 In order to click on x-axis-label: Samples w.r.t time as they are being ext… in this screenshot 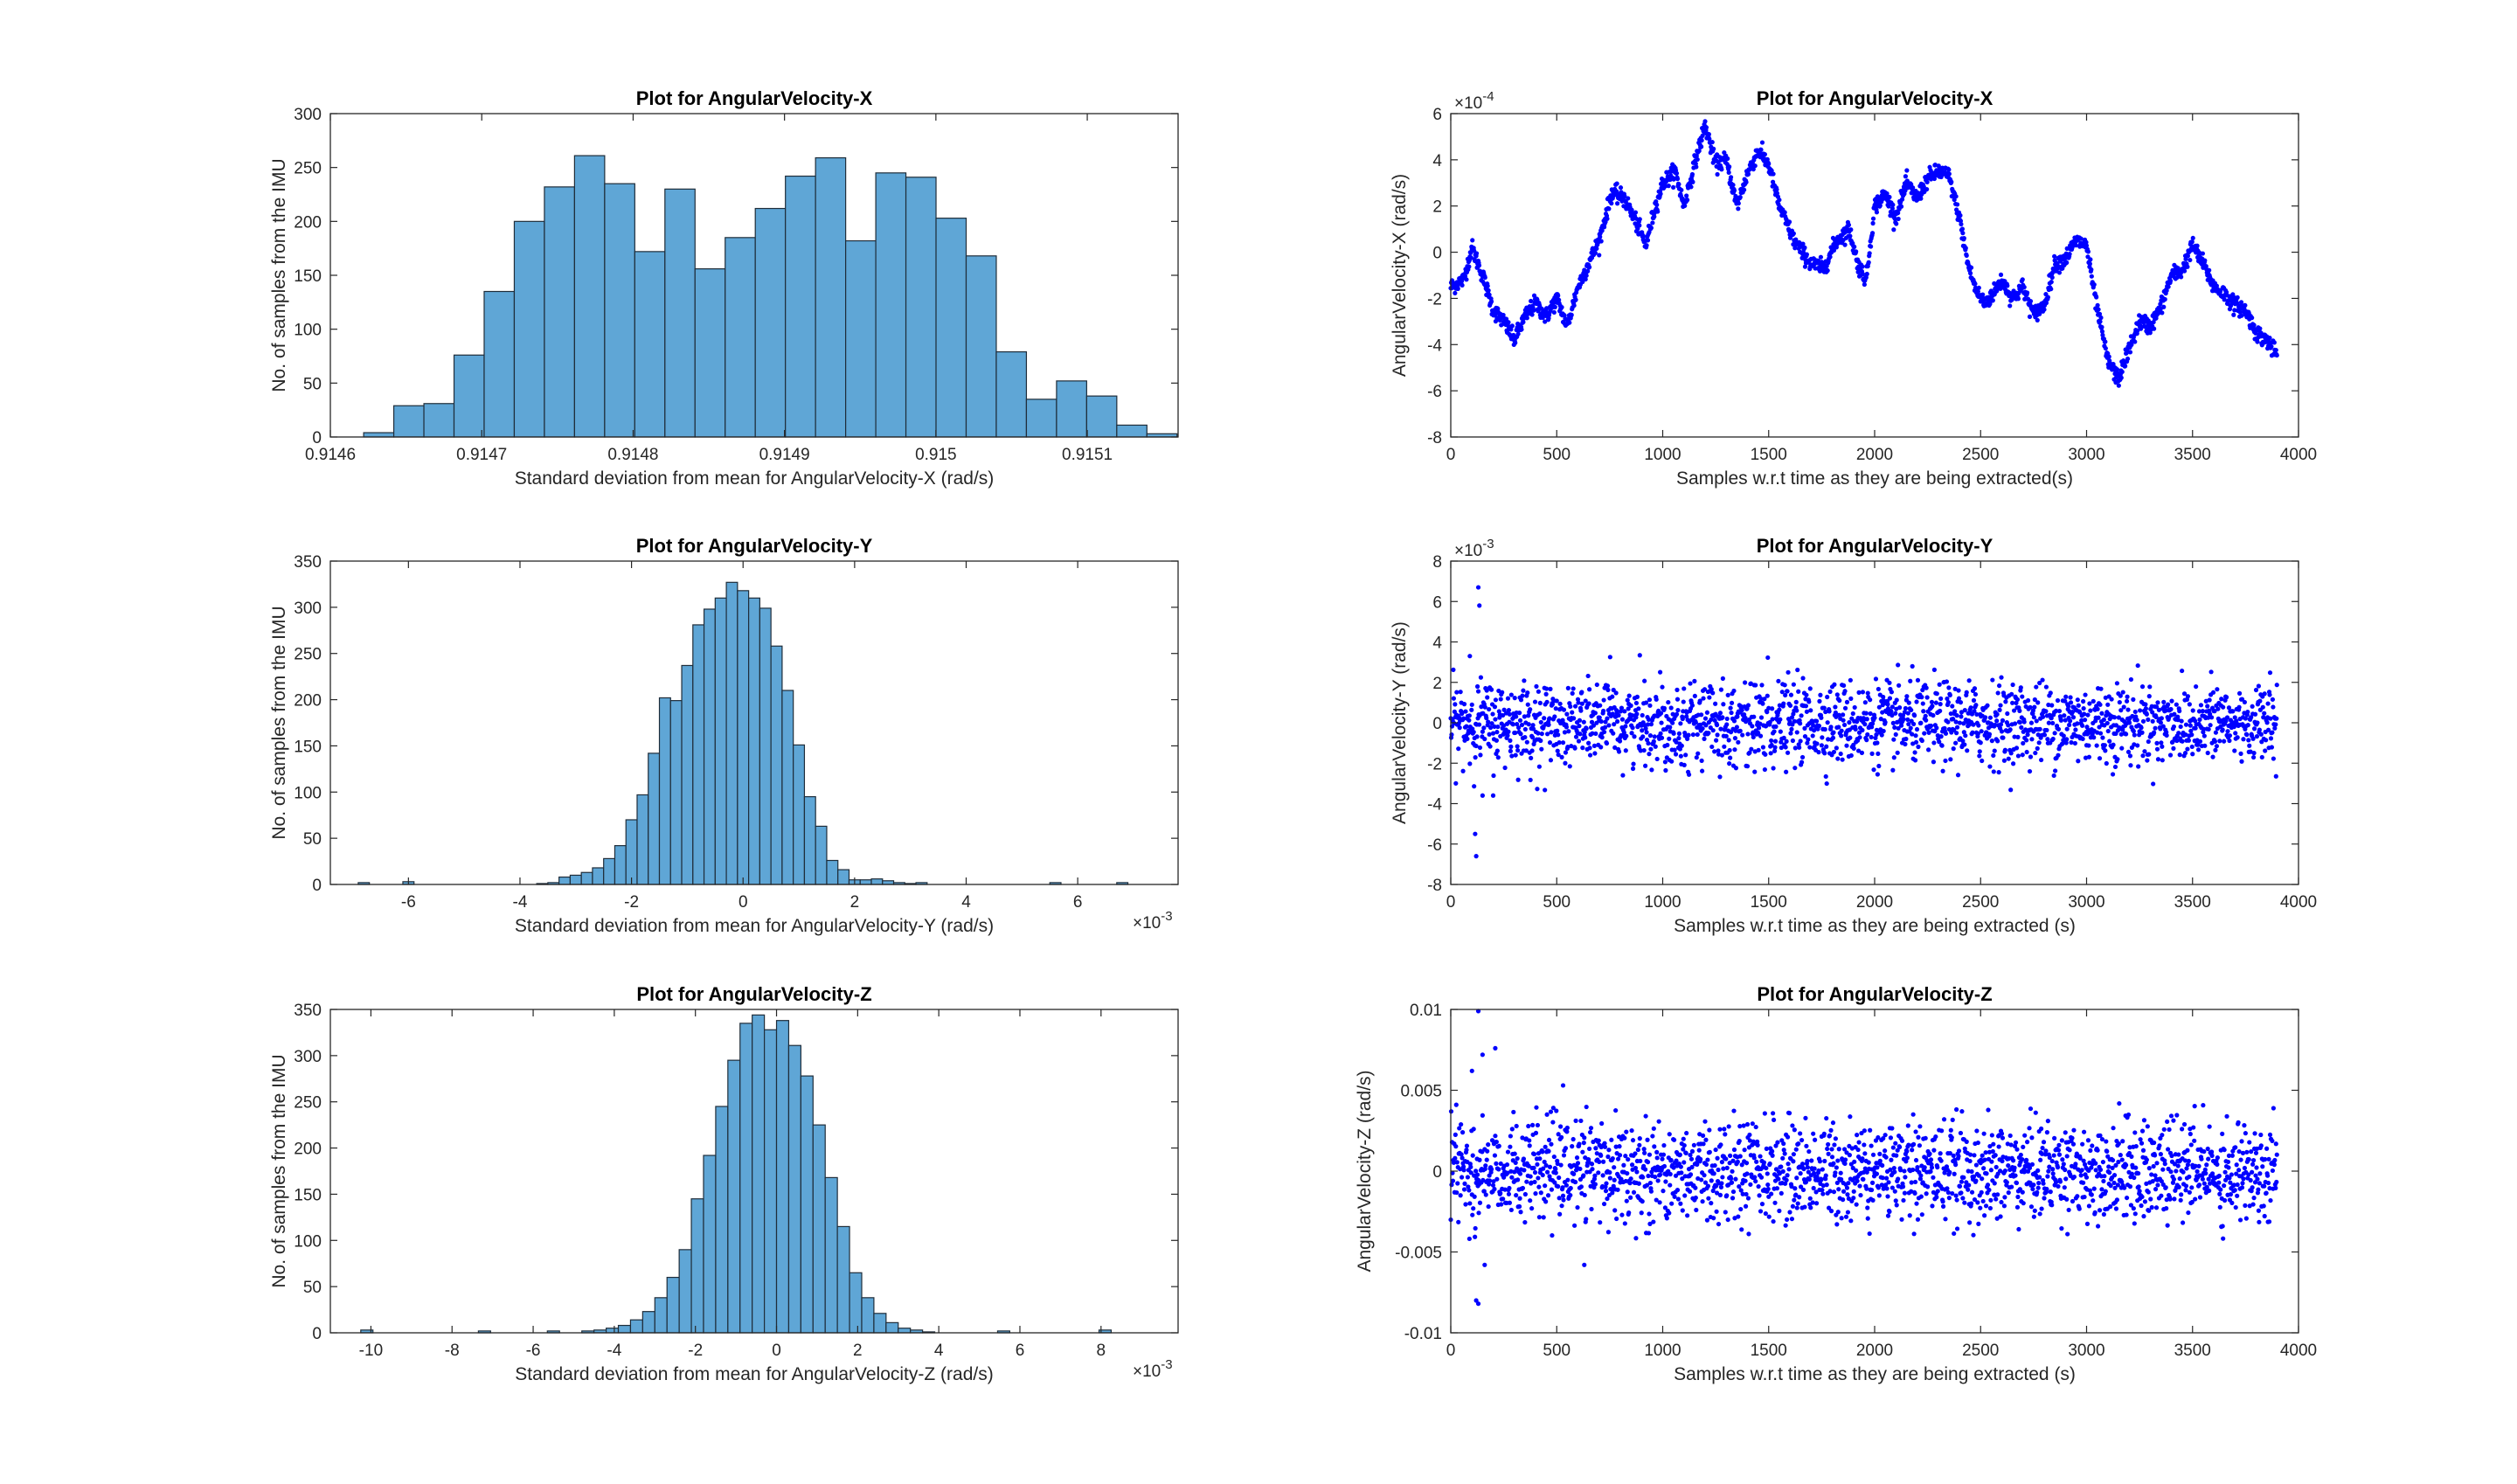, I will do `click(1875, 926)`.